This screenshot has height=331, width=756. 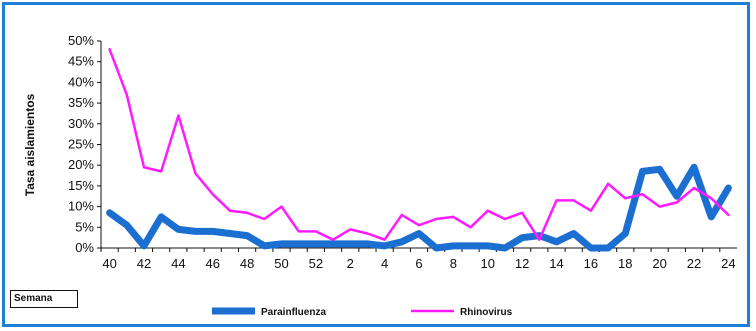 I want to click on y-tick-label: 50%, so click(x=81, y=40).